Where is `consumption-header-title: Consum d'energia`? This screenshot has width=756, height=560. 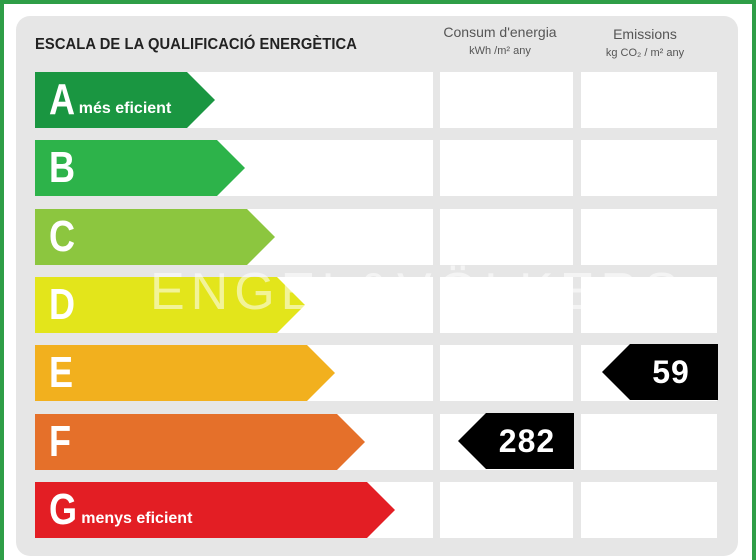 consumption-header-title: Consum d'energia is located at coordinates (500, 32).